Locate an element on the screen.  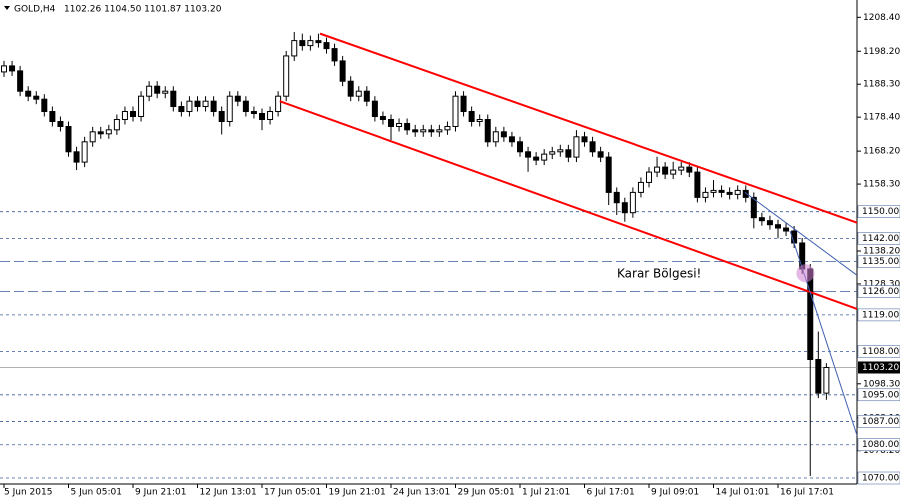
level-label: 1135.00 is located at coordinates (880, 262).